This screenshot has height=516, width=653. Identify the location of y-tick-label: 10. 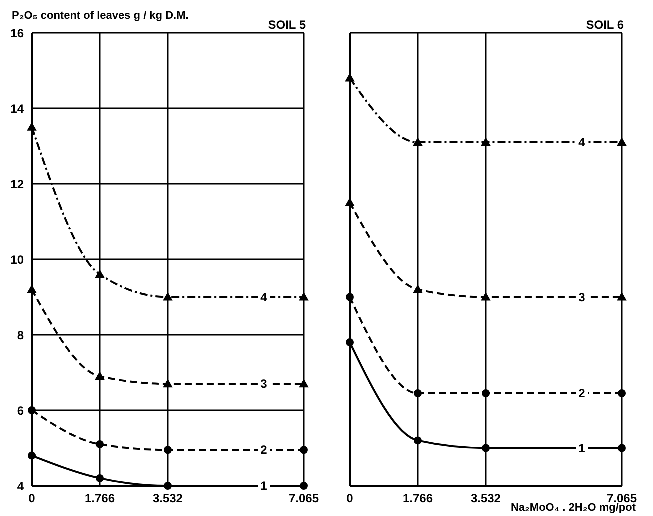
(17, 259).